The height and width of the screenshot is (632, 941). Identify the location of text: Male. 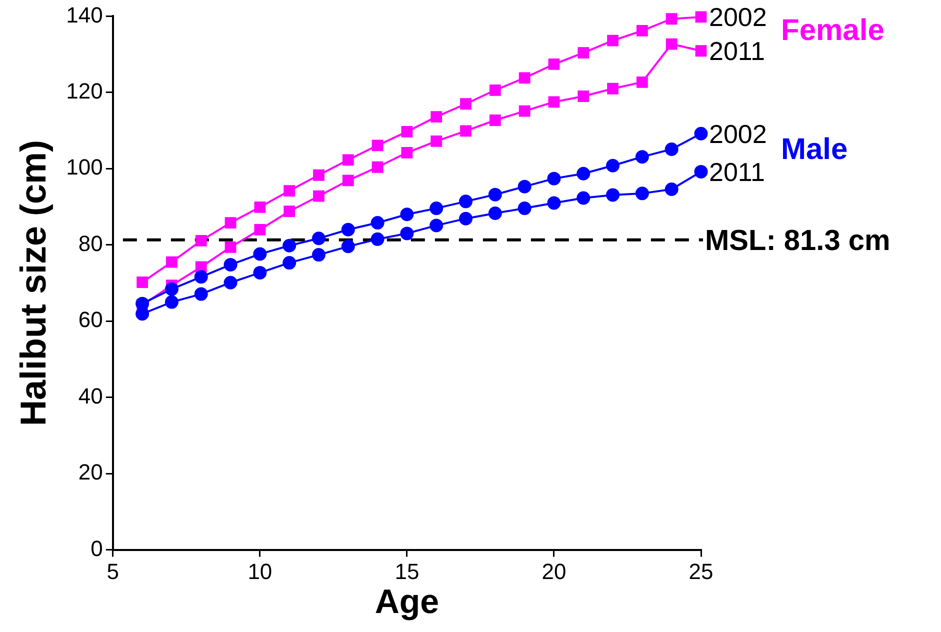
(814, 149).